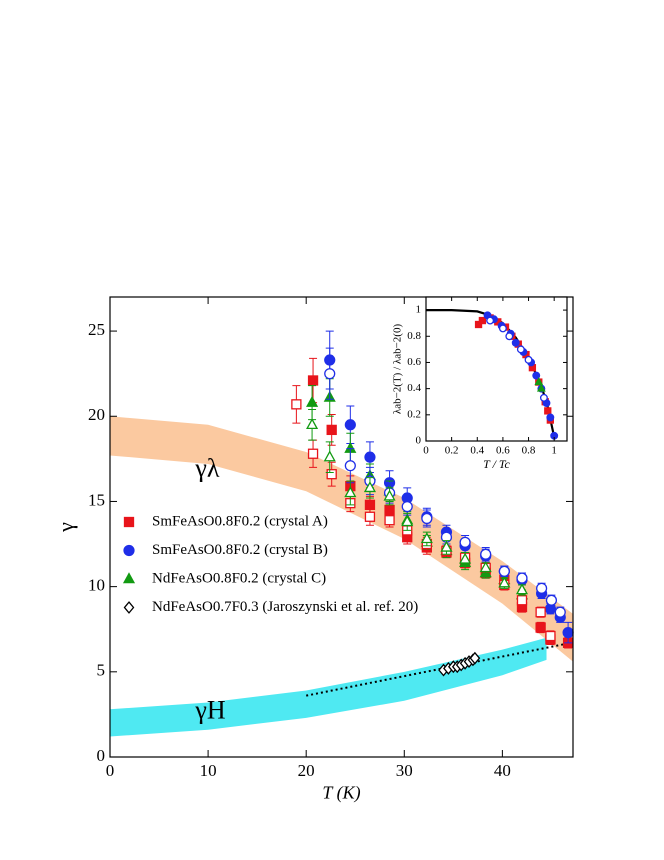  What do you see at coordinates (96, 499) in the screenshot?
I see `y-tick-label: 15` at bounding box center [96, 499].